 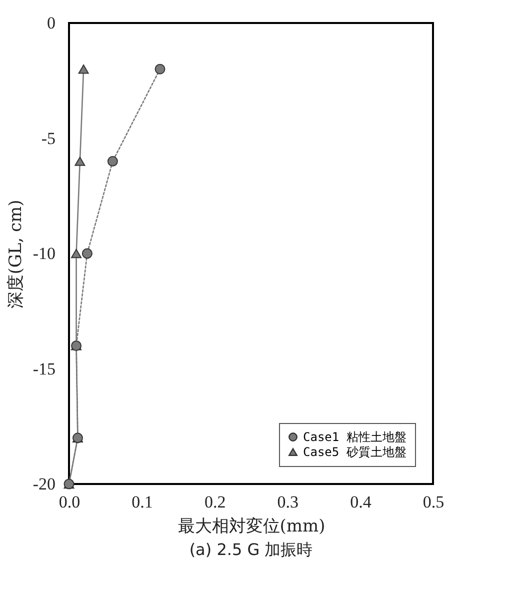 I want to click on y-axis-title: 深度(GL, cm), so click(x=16, y=254).